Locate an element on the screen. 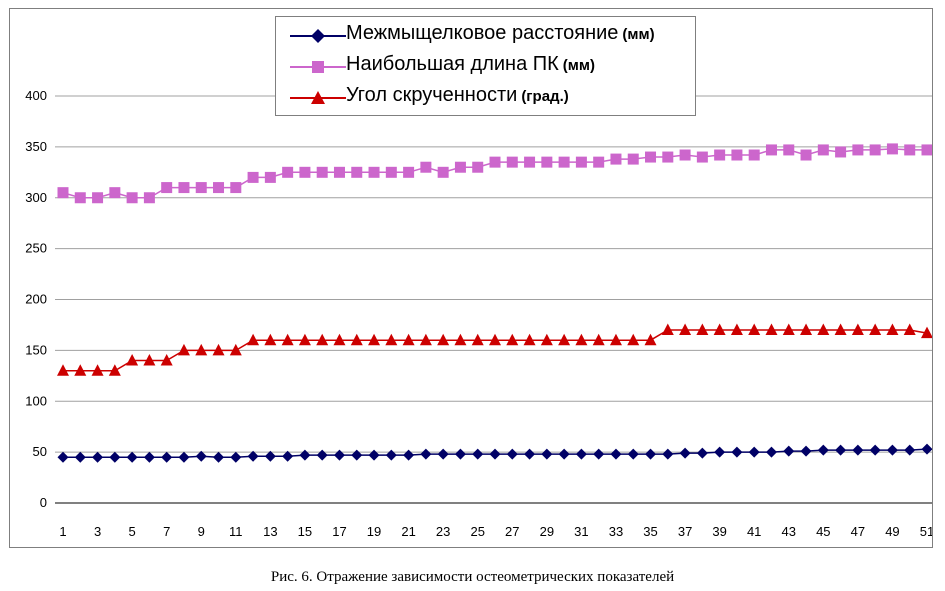  x-tick-label: 19 is located at coordinates (374, 531).